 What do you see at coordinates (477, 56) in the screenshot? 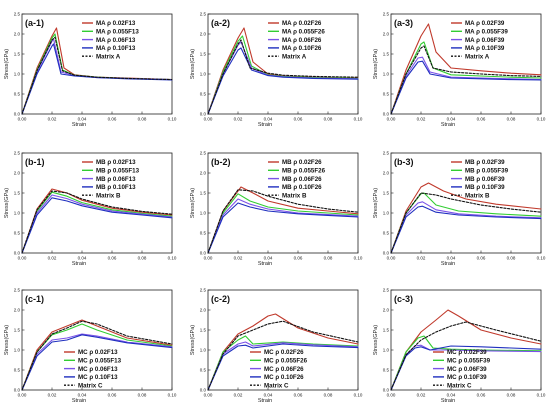
I see `legend-entry: Matrix A` at bounding box center [477, 56].